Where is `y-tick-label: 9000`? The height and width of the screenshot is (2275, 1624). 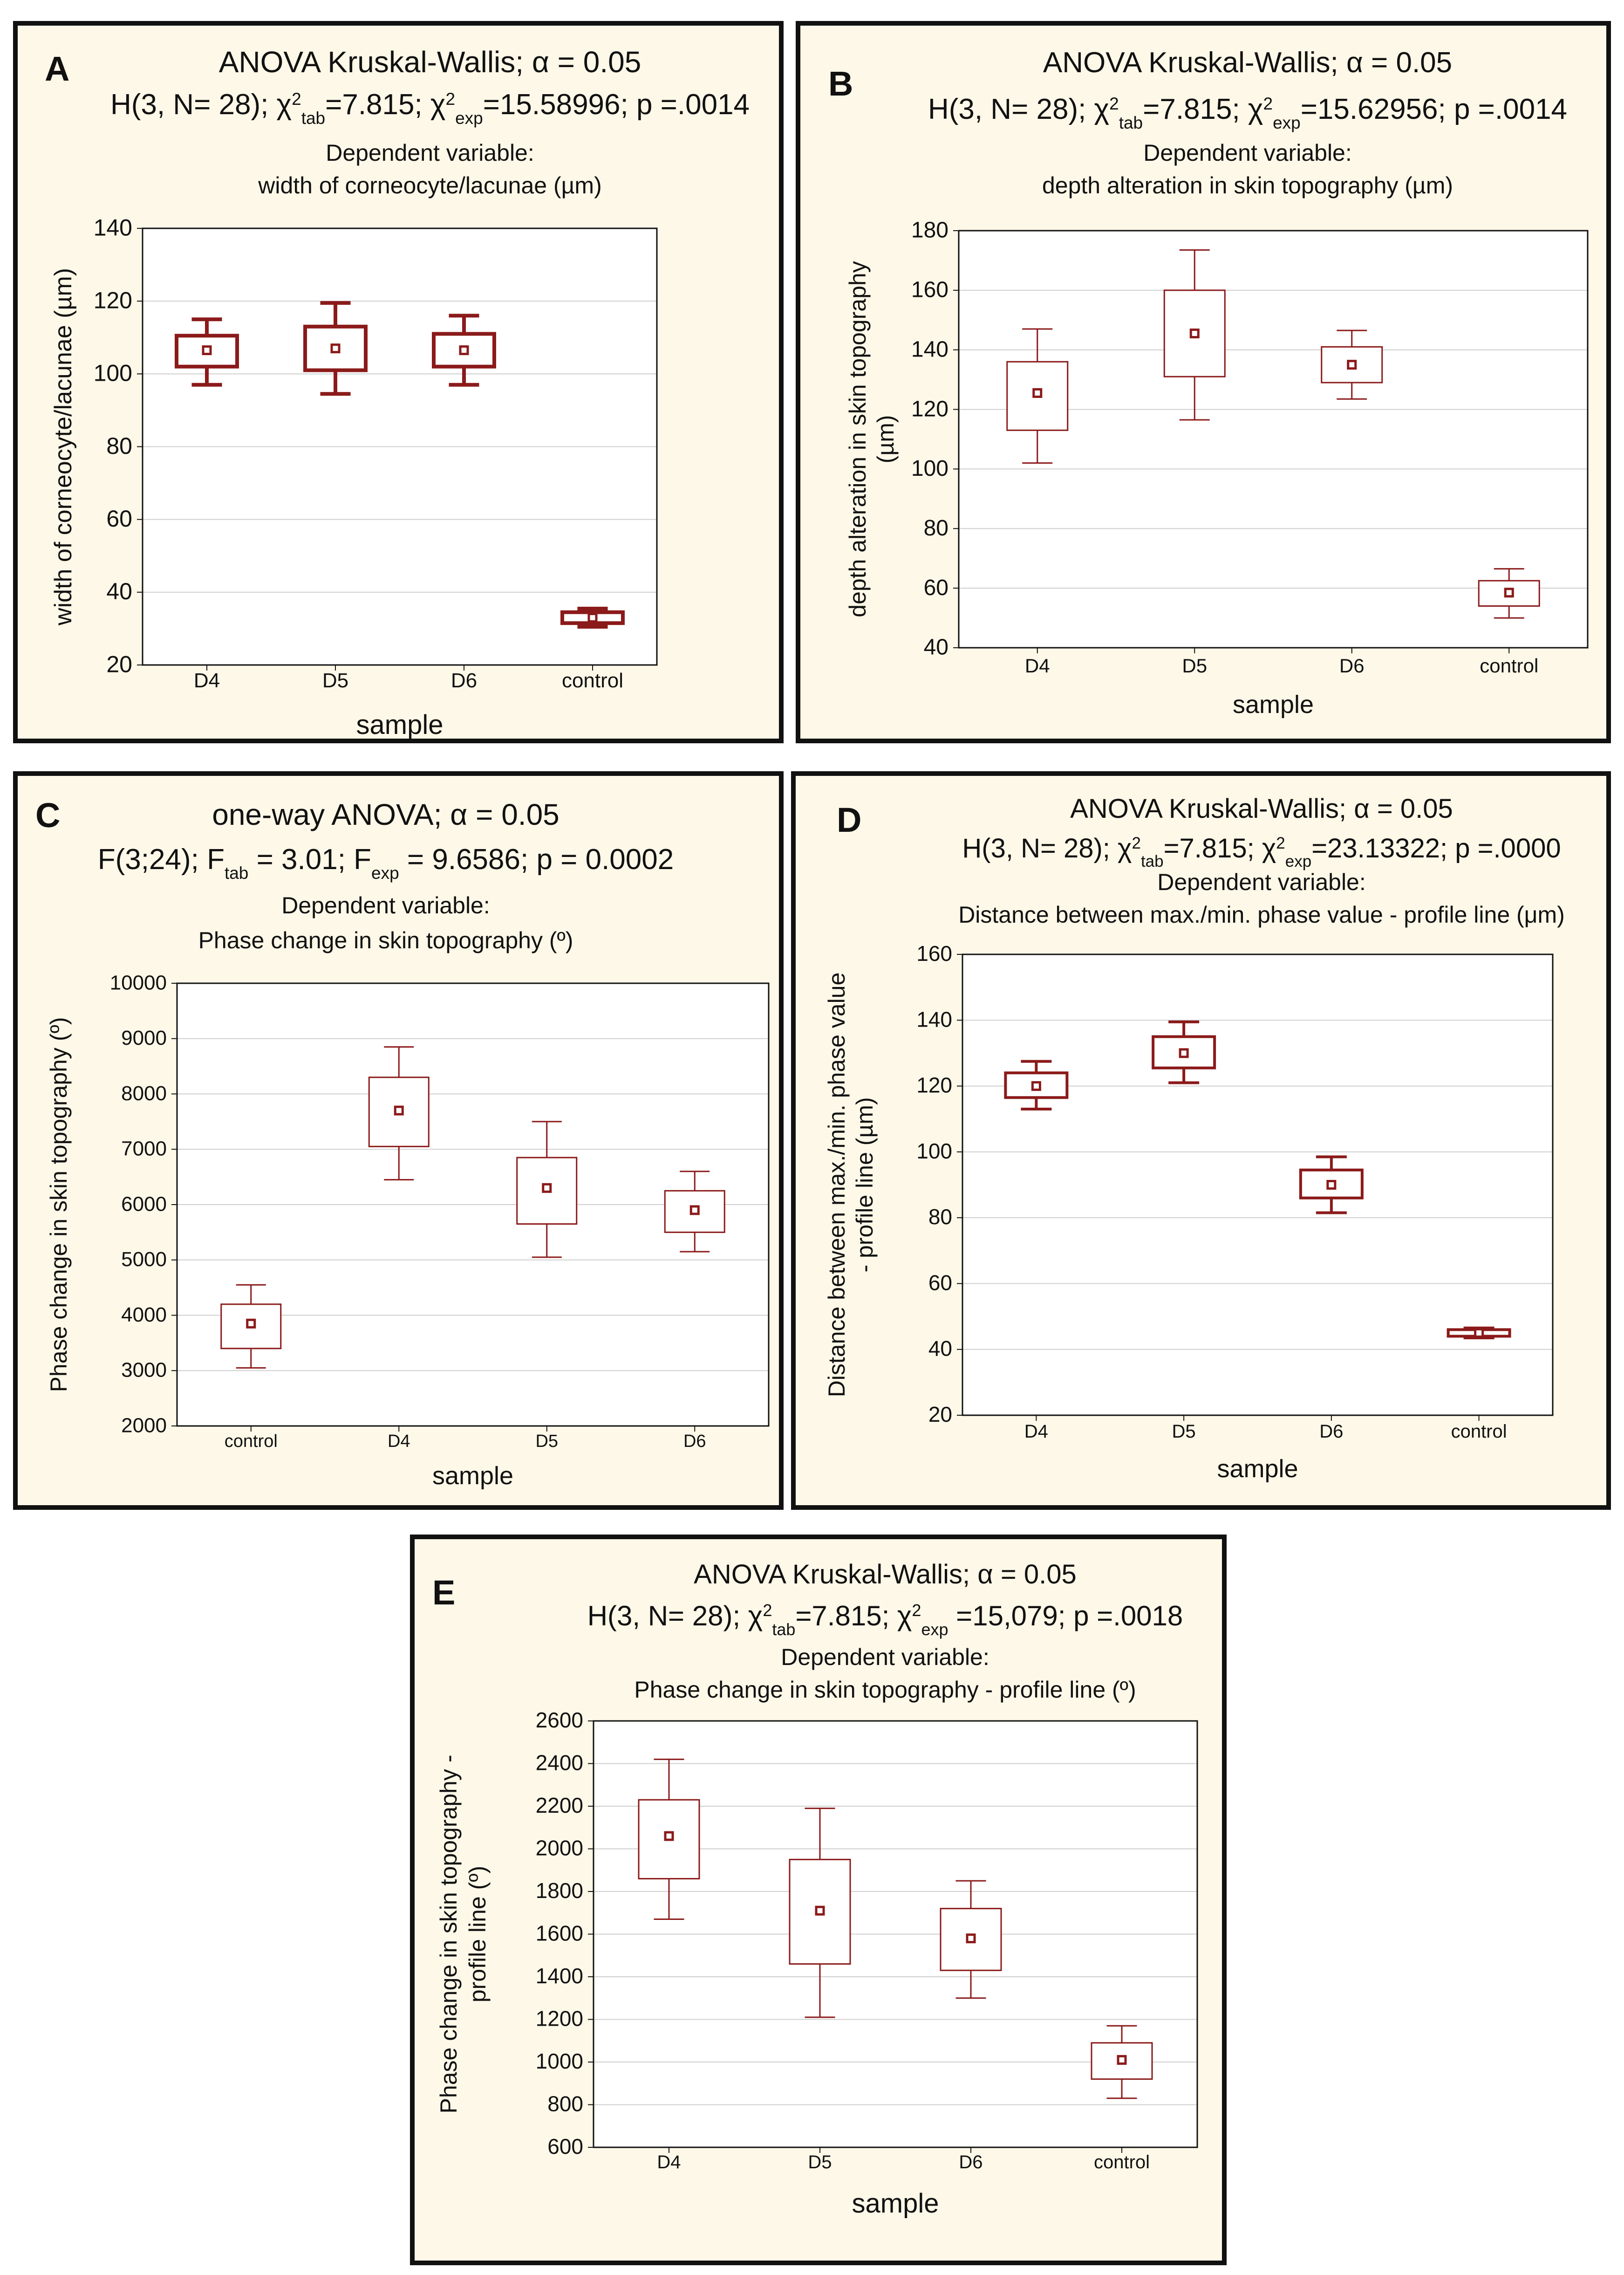
y-tick-label: 9000 is located at coordinates (144, 1038).